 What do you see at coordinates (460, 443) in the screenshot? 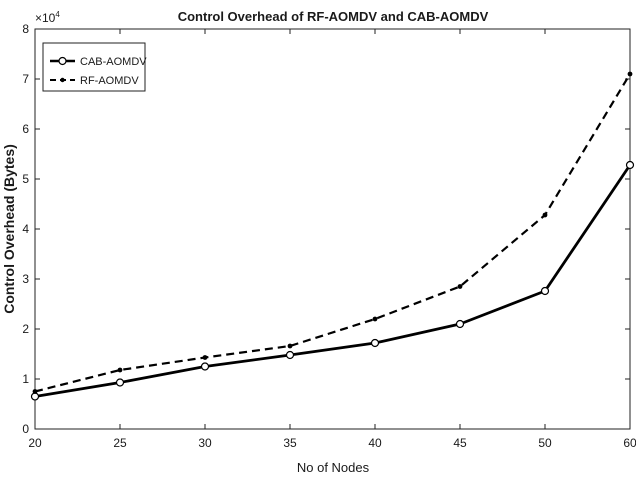
I see `x-tick-label: 45` at bounding box center [460, 443].